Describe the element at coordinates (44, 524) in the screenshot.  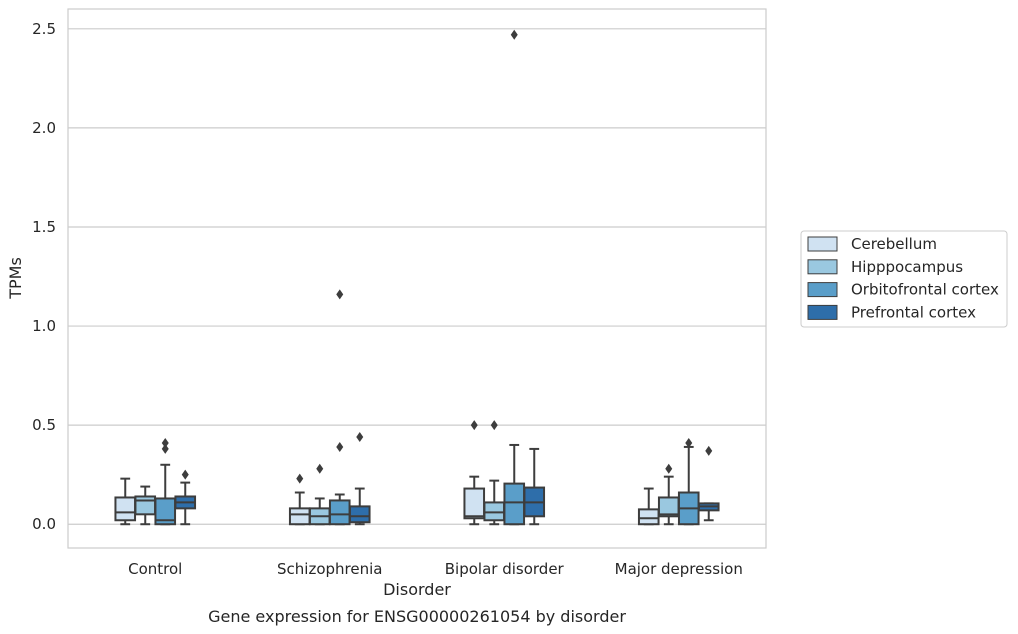
I see `y-tick-label: 0.0` at that location.